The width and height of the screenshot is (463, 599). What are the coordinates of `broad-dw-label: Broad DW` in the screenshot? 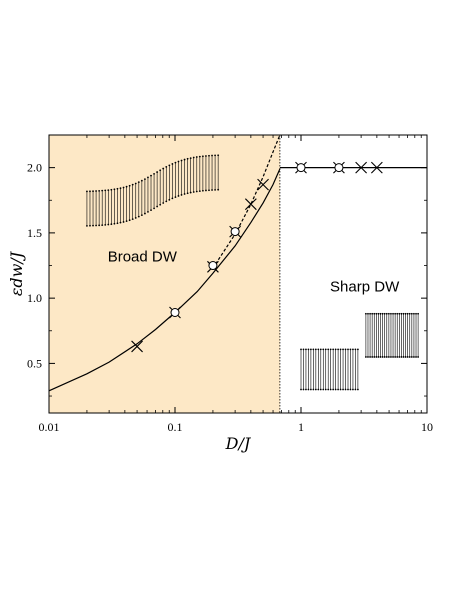 It's located at (143, 257).